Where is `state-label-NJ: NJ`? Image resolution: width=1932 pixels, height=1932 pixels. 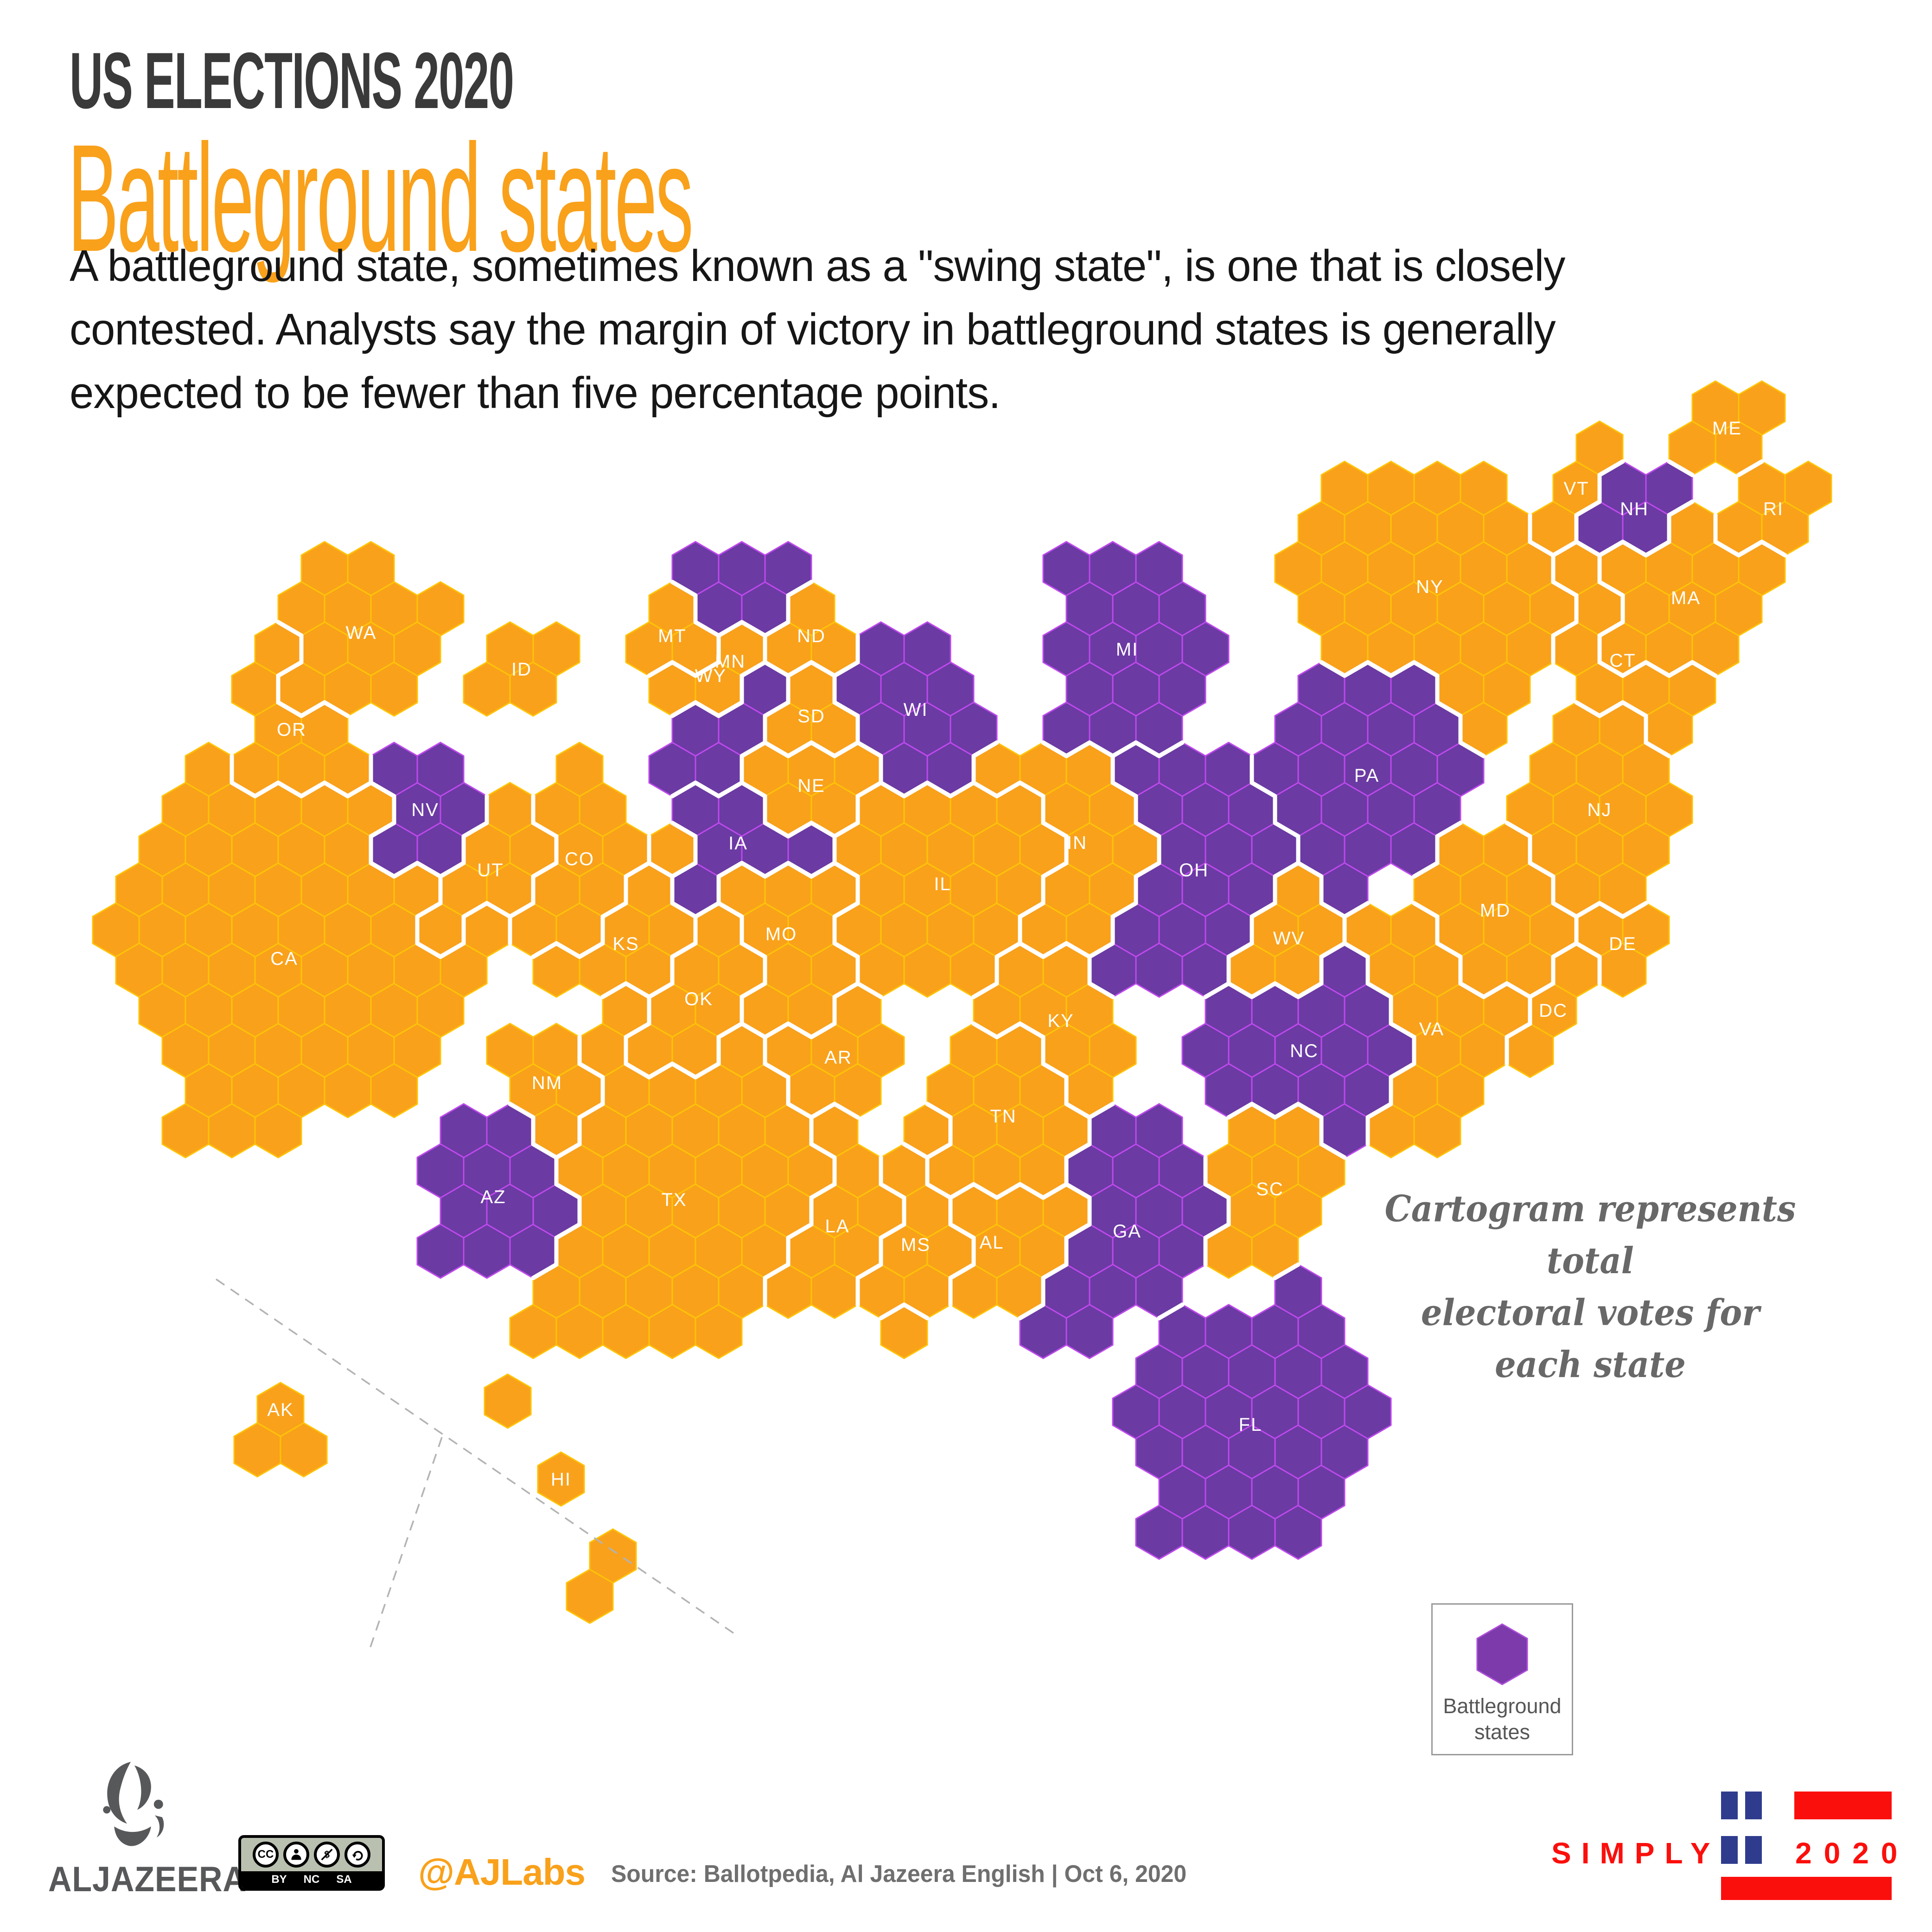 state-label-NJ: NJ is located at coordinates (1600, 810).